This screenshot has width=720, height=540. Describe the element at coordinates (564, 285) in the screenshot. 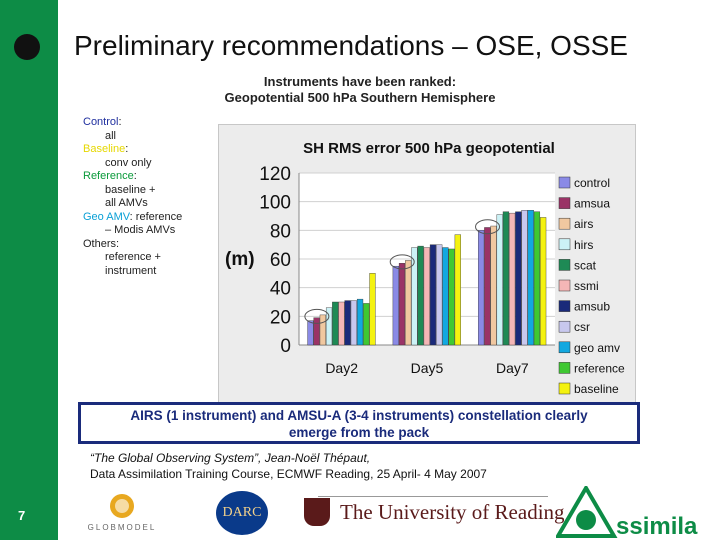

I see `legend-swatch-ssmi` at that location.